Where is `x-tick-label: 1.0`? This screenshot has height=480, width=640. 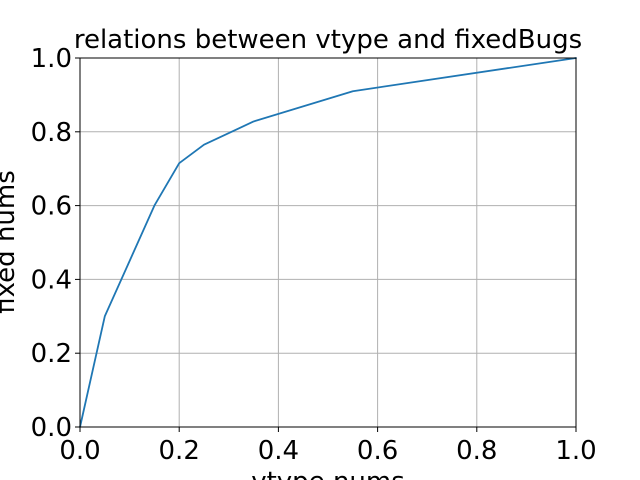 x-tick-label: 1.0 is located at coordinates (575, 451).